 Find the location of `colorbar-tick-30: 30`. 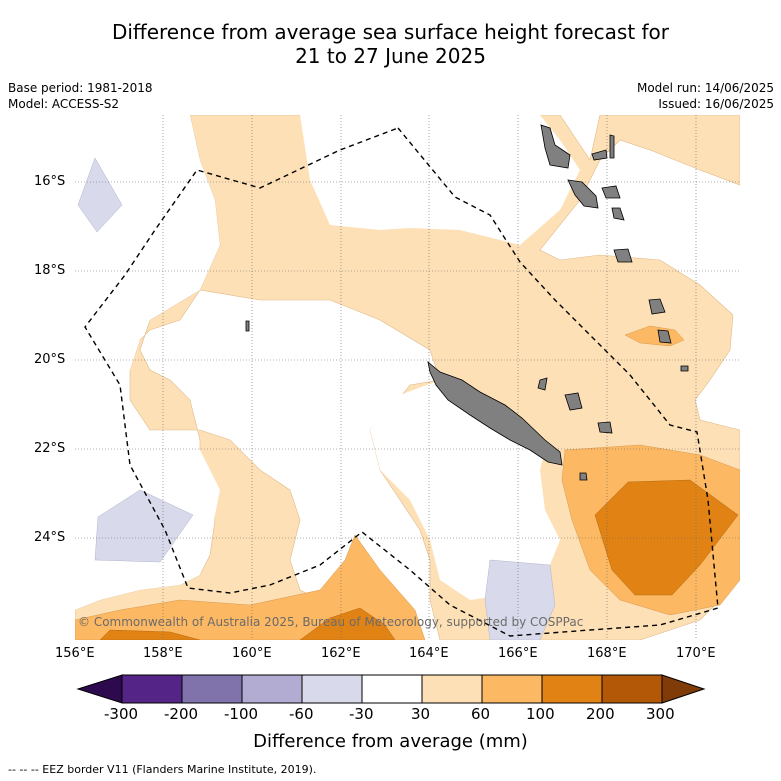

colorbar-tick-30: 30 is located at coordinates (421, 714).